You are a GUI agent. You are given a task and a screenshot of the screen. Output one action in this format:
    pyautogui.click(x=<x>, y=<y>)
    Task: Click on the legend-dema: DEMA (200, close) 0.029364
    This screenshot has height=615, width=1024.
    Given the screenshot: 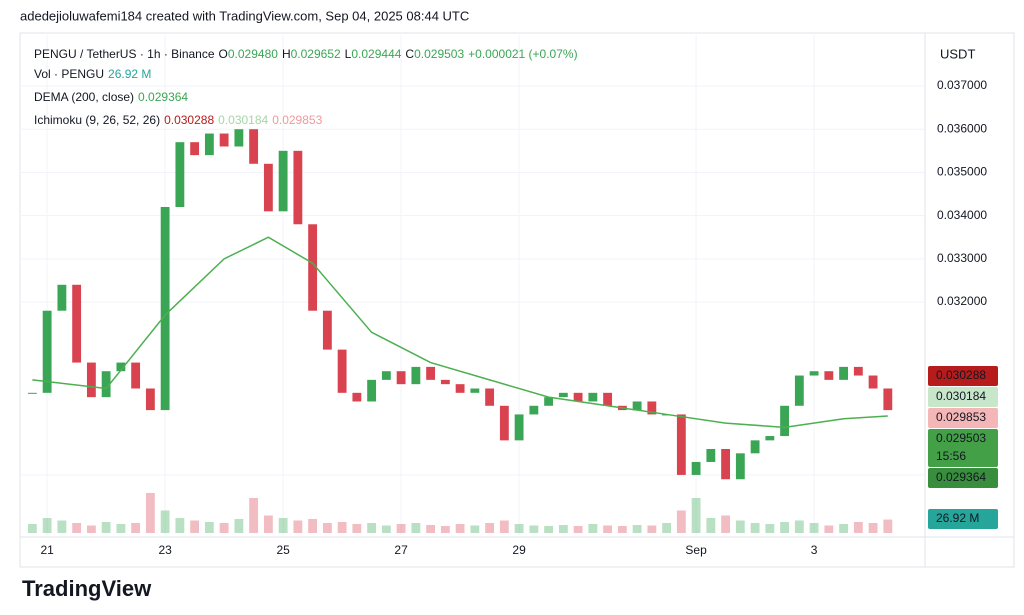 What is the action you would take?
    pyautogui.click(x=111, y=97)
    